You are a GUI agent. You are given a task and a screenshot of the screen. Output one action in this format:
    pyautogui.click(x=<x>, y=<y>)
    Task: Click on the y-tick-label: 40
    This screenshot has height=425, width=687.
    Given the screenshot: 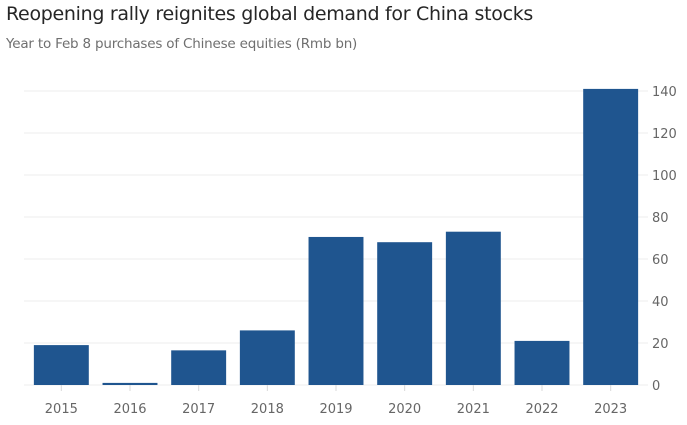 What is the action you would take?
    pyautogui.click(x=660, y=302)
    